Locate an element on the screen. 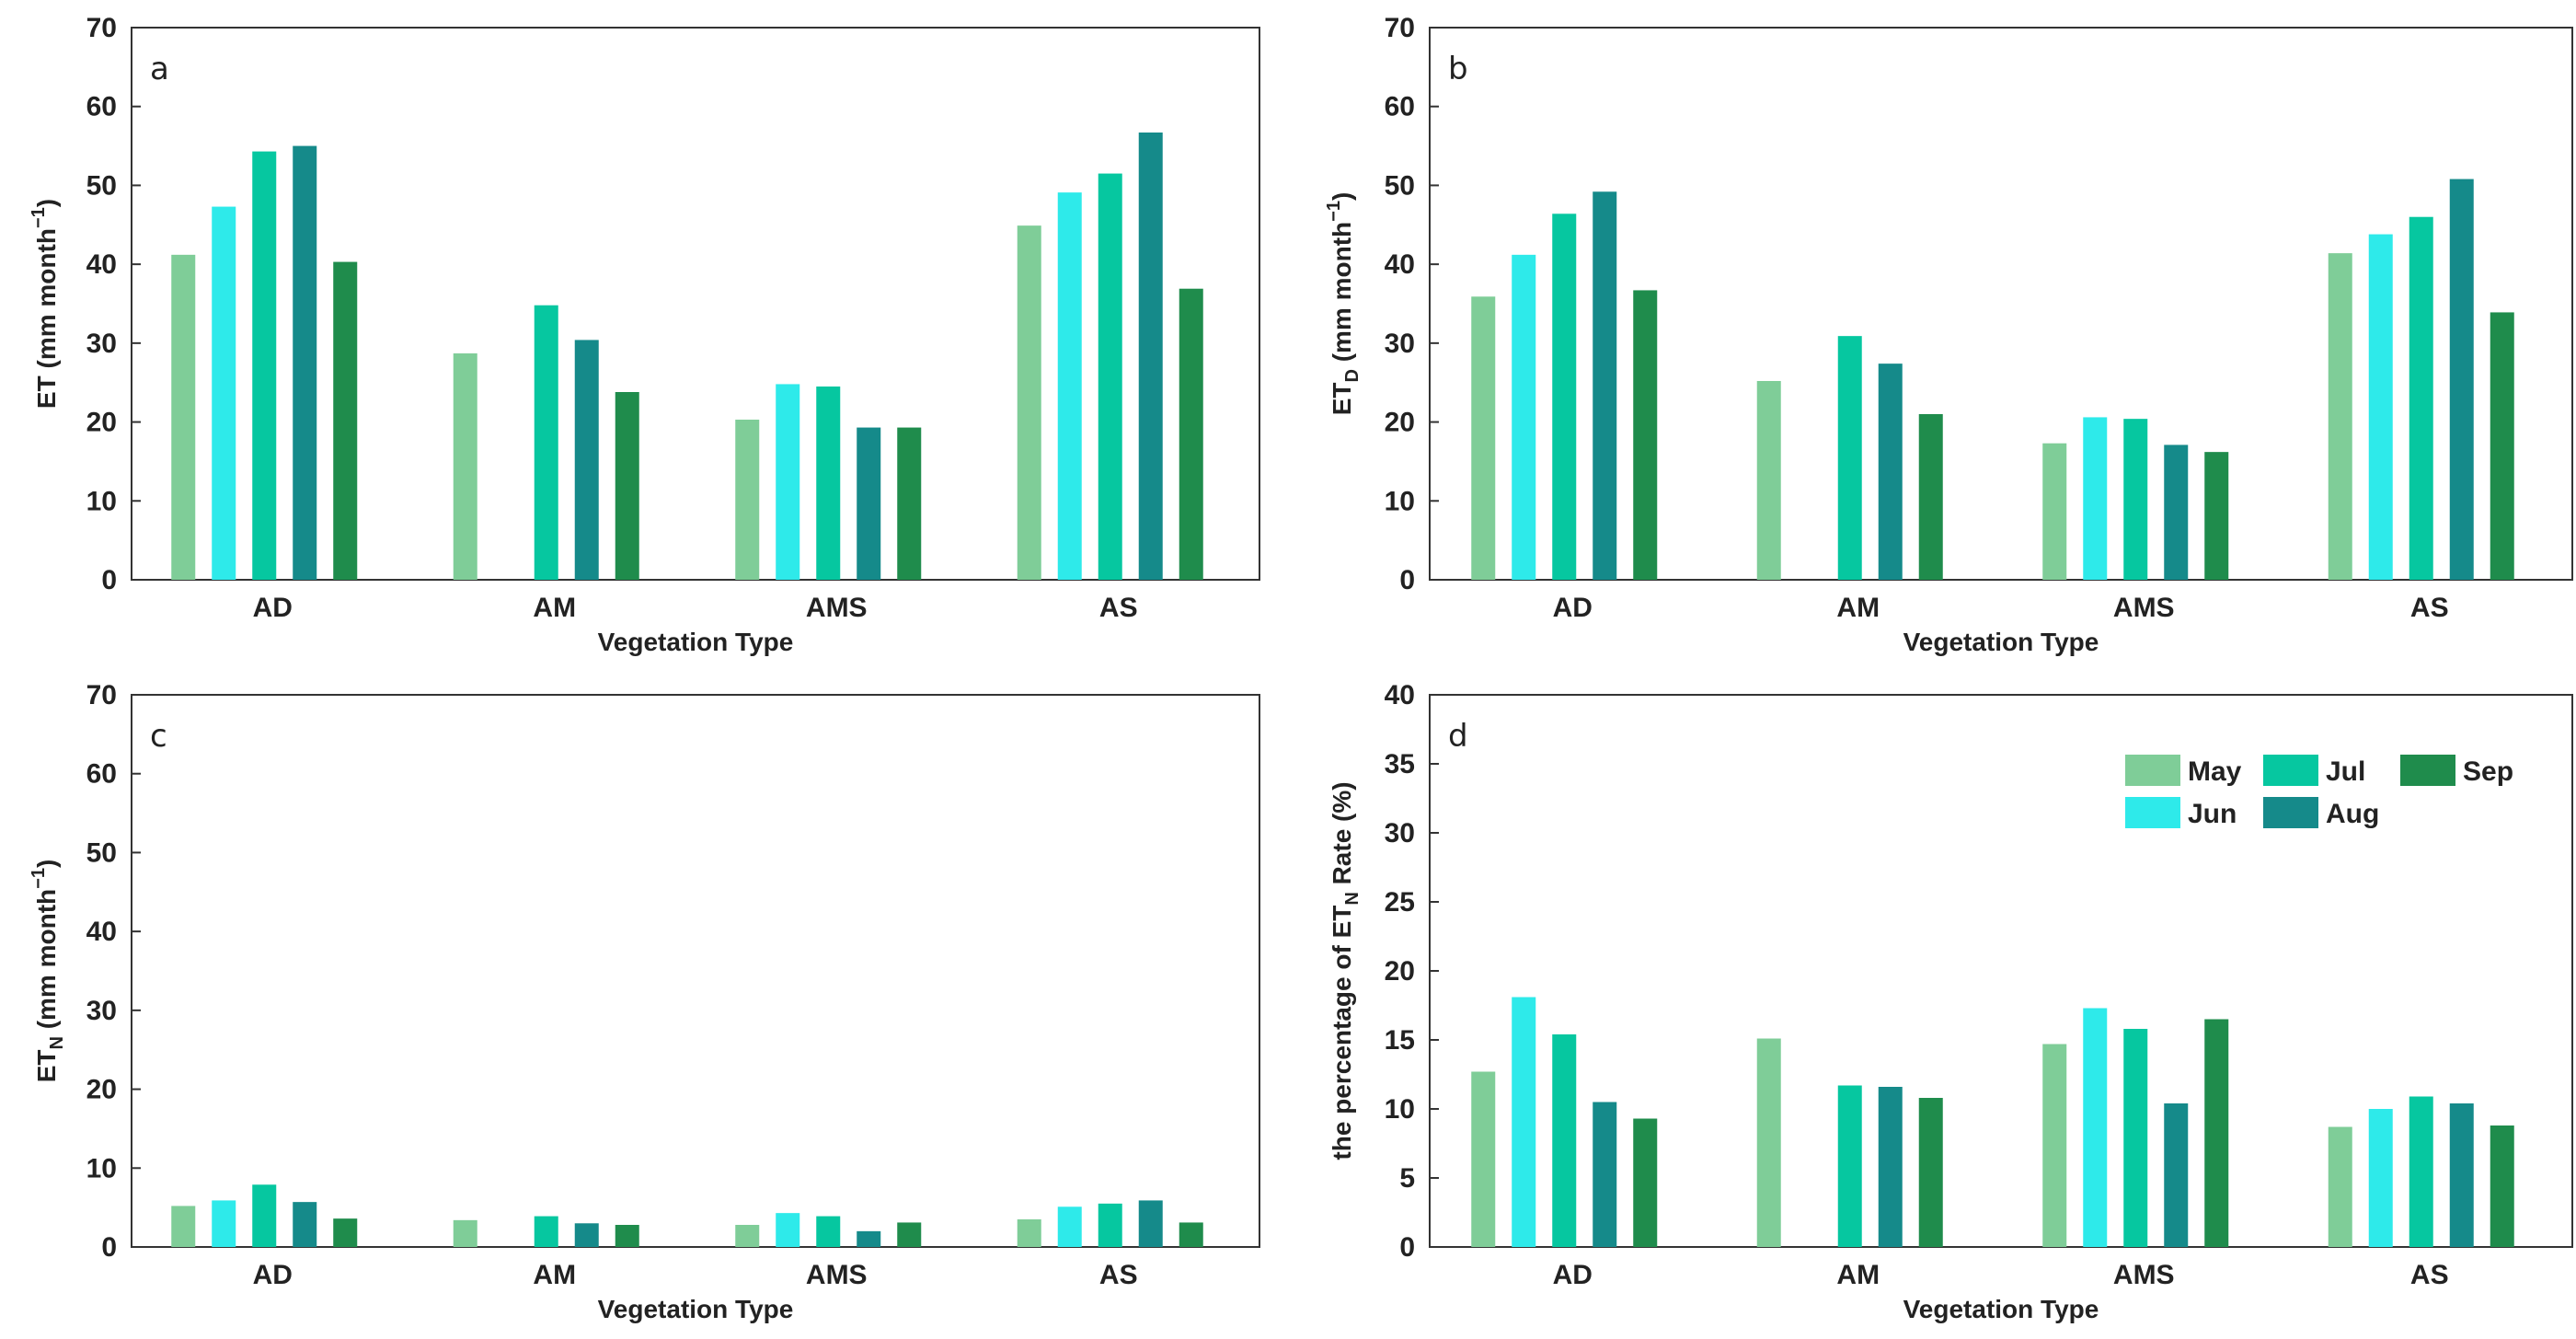 The width and height of the screenshot is (2576, 1339). bar-may-am is located at coordinates (1768, 480).